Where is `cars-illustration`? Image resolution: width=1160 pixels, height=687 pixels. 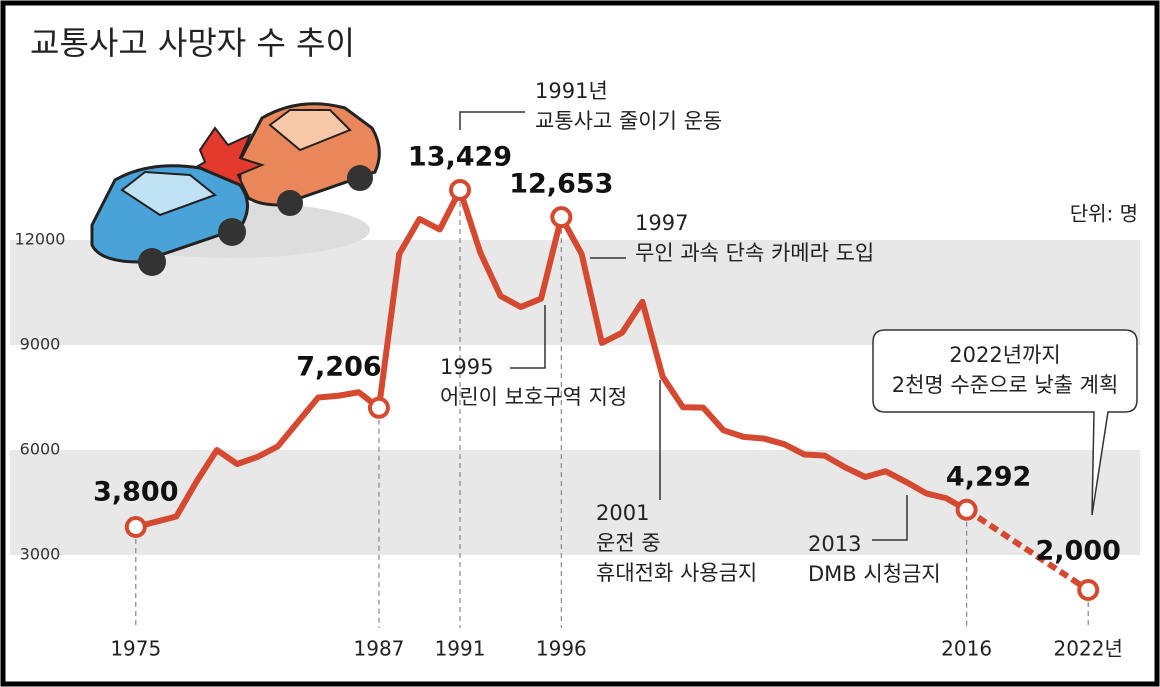
cars-illustration is located at coordinates (235, 189).